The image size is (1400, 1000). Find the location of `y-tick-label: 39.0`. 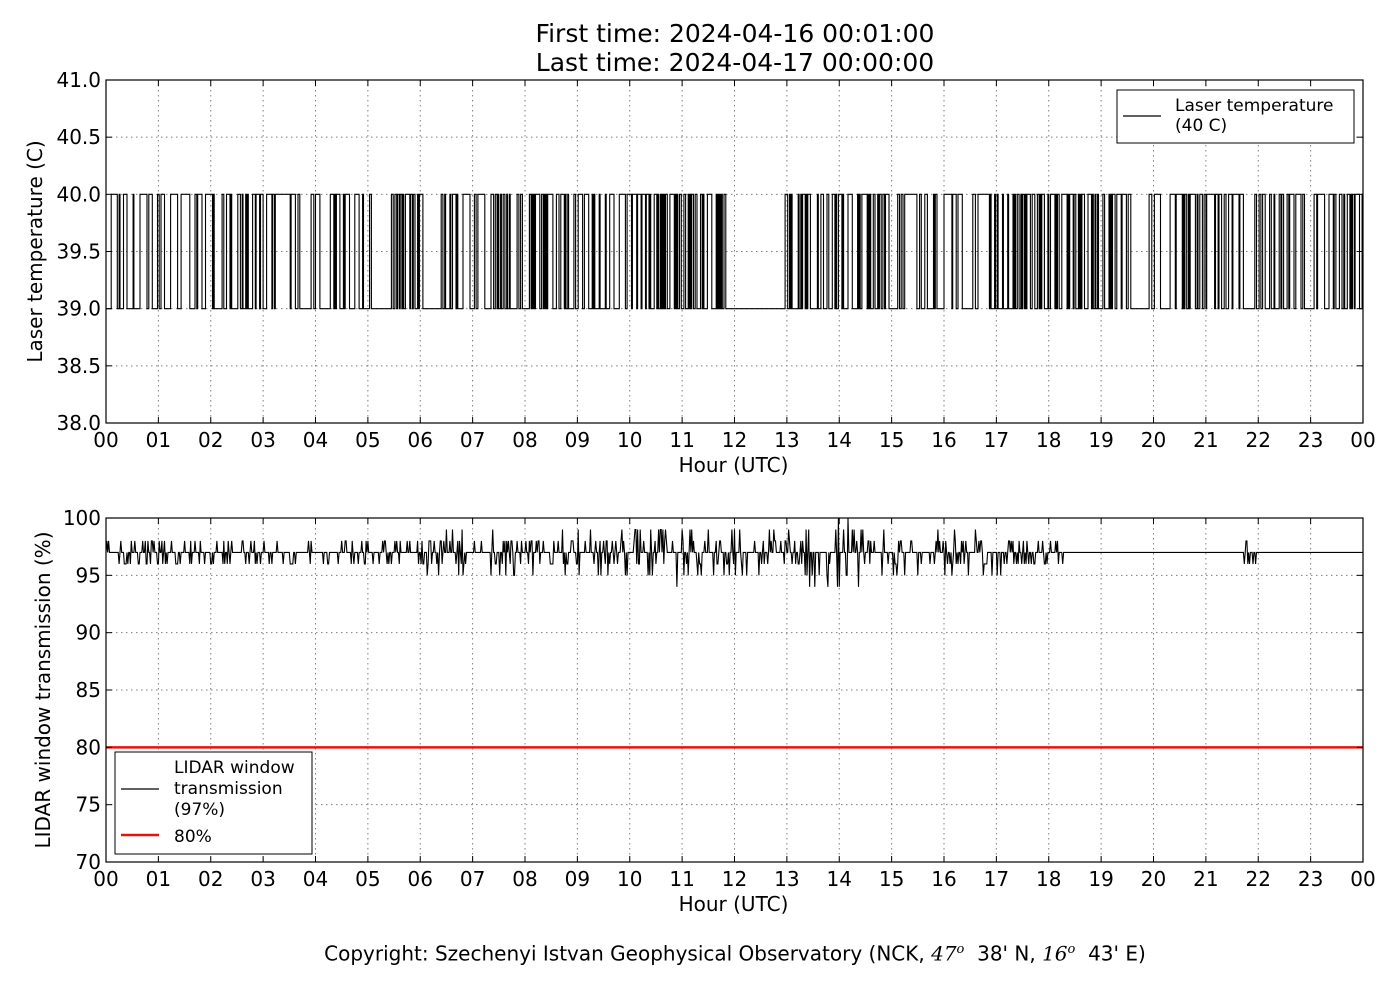

y-tick-label: 39.0 is located at coordinates (78, 309).